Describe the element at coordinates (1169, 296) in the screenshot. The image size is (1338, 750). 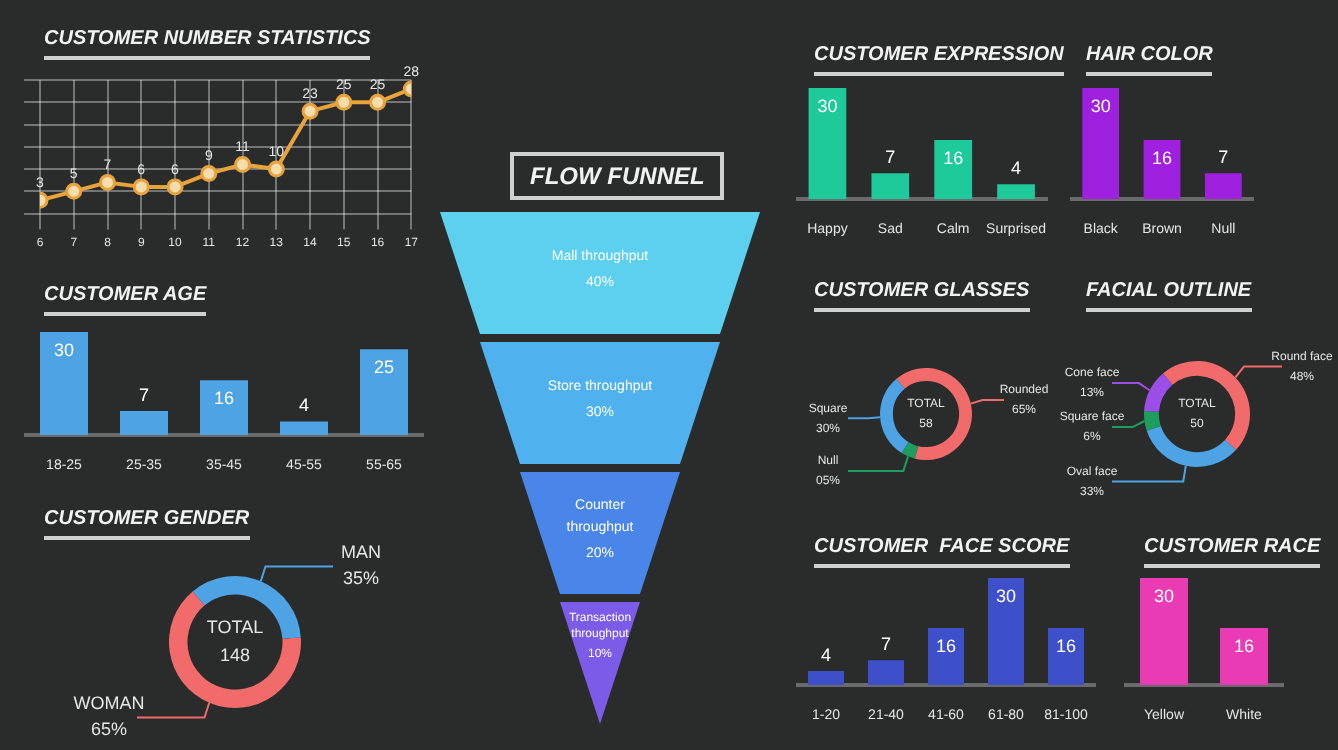
I see `chart-title: FACIAL OUTLINE` at that location.